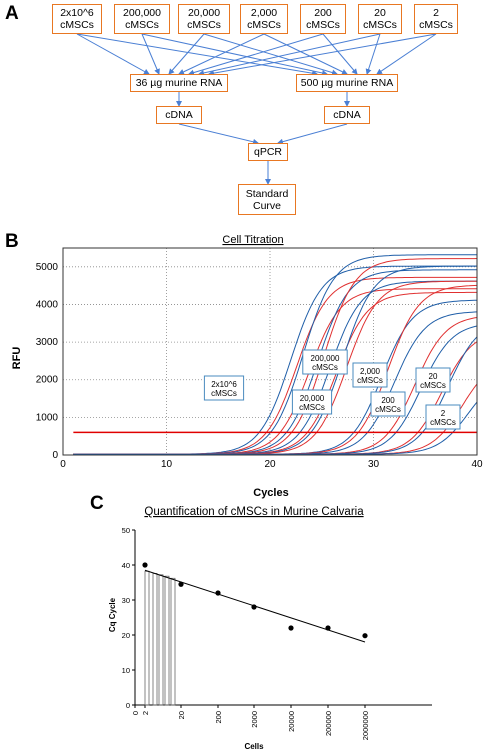  I want to click on y-tick-label: 3000, so click(47, 342).